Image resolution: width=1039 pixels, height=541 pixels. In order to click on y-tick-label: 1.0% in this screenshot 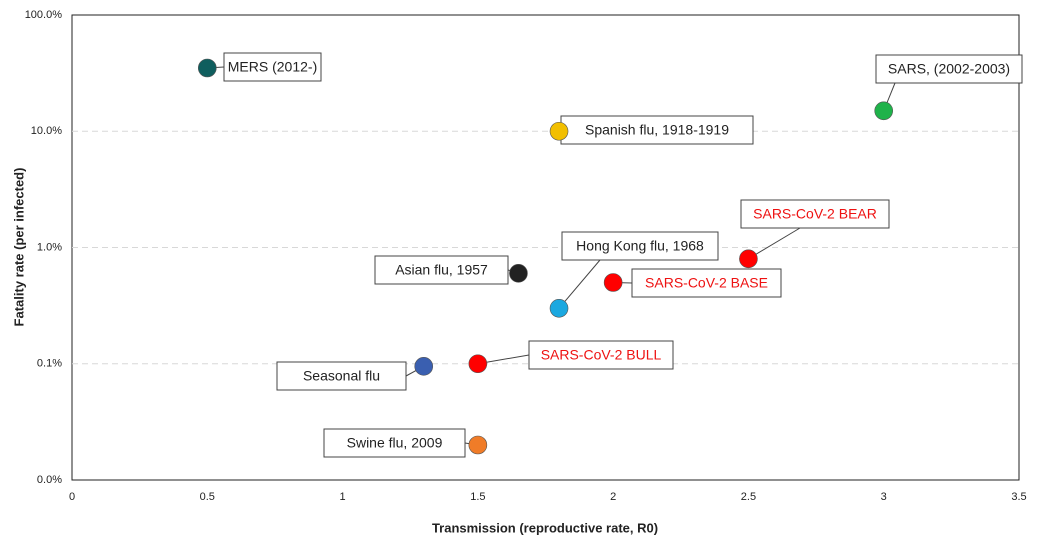, I will do `click(49, 247)`.